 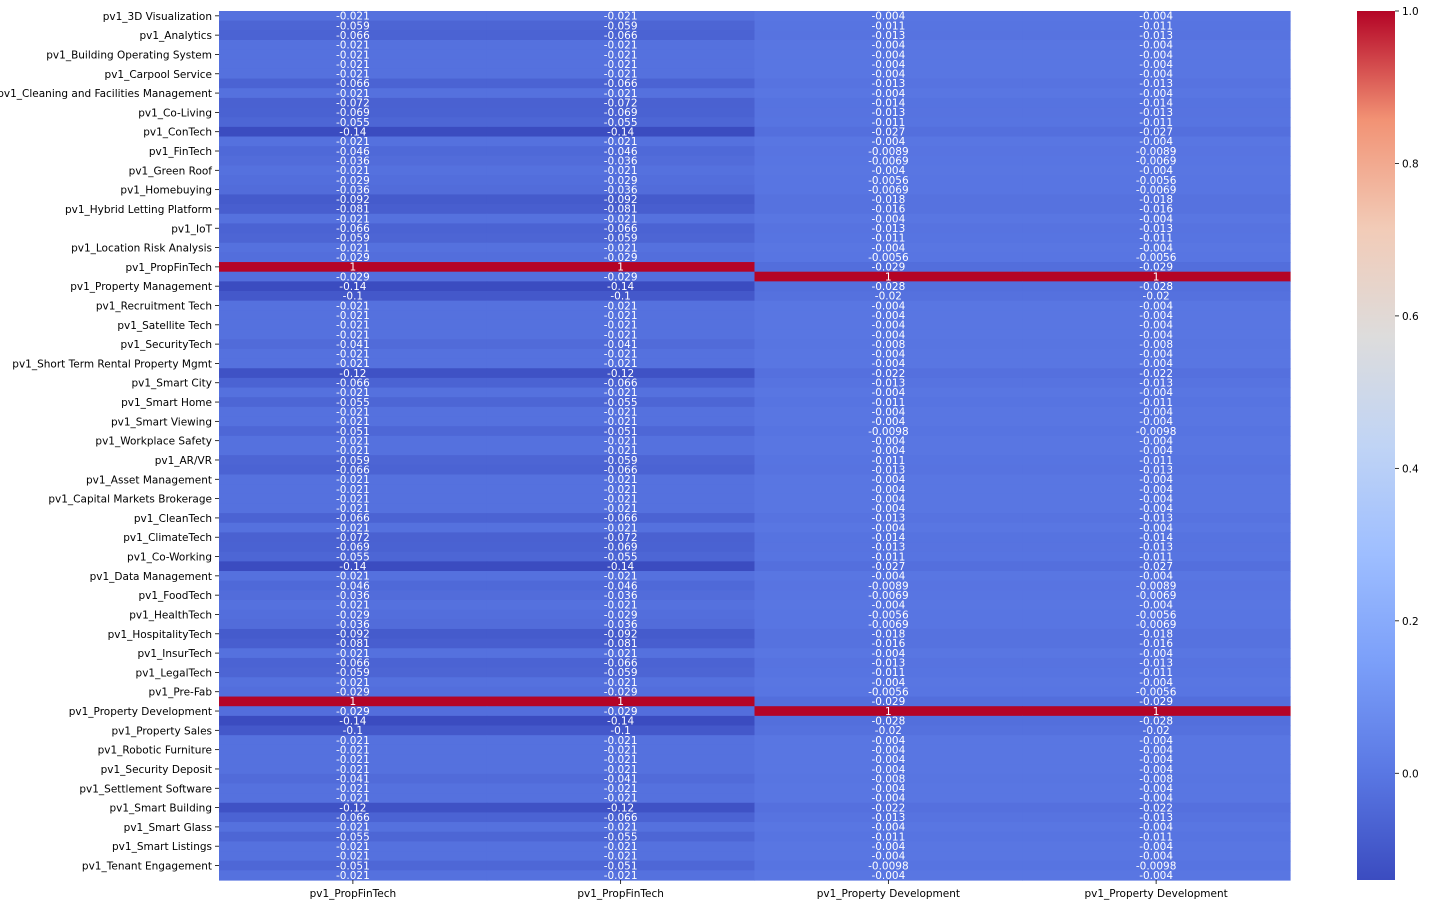 I want to click on cell-value-label: -0.0098, so click(x=1156, y=866).